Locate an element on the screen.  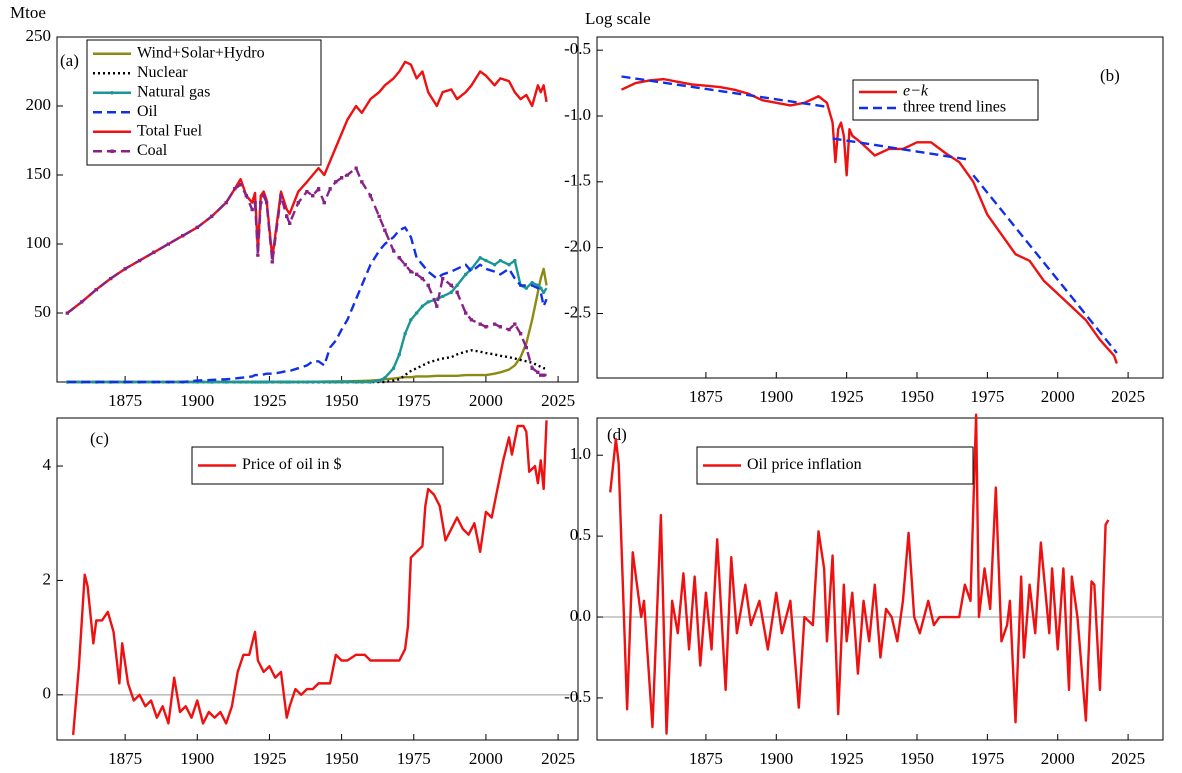
y-tick-label: 50 is located at coordinates (42, 311).